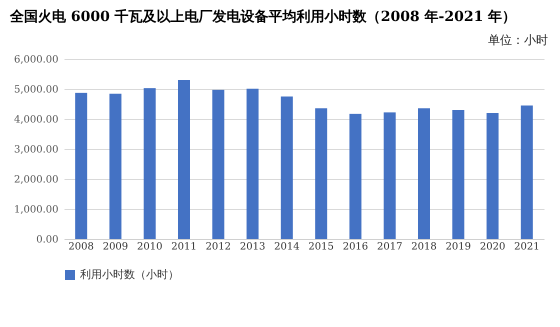 Image resolution: width=560 pixels, height=327 pixels. Describe the element at coordinates (184, 247) in the screenshot. I see `x-tick-label: 2011` at that location.